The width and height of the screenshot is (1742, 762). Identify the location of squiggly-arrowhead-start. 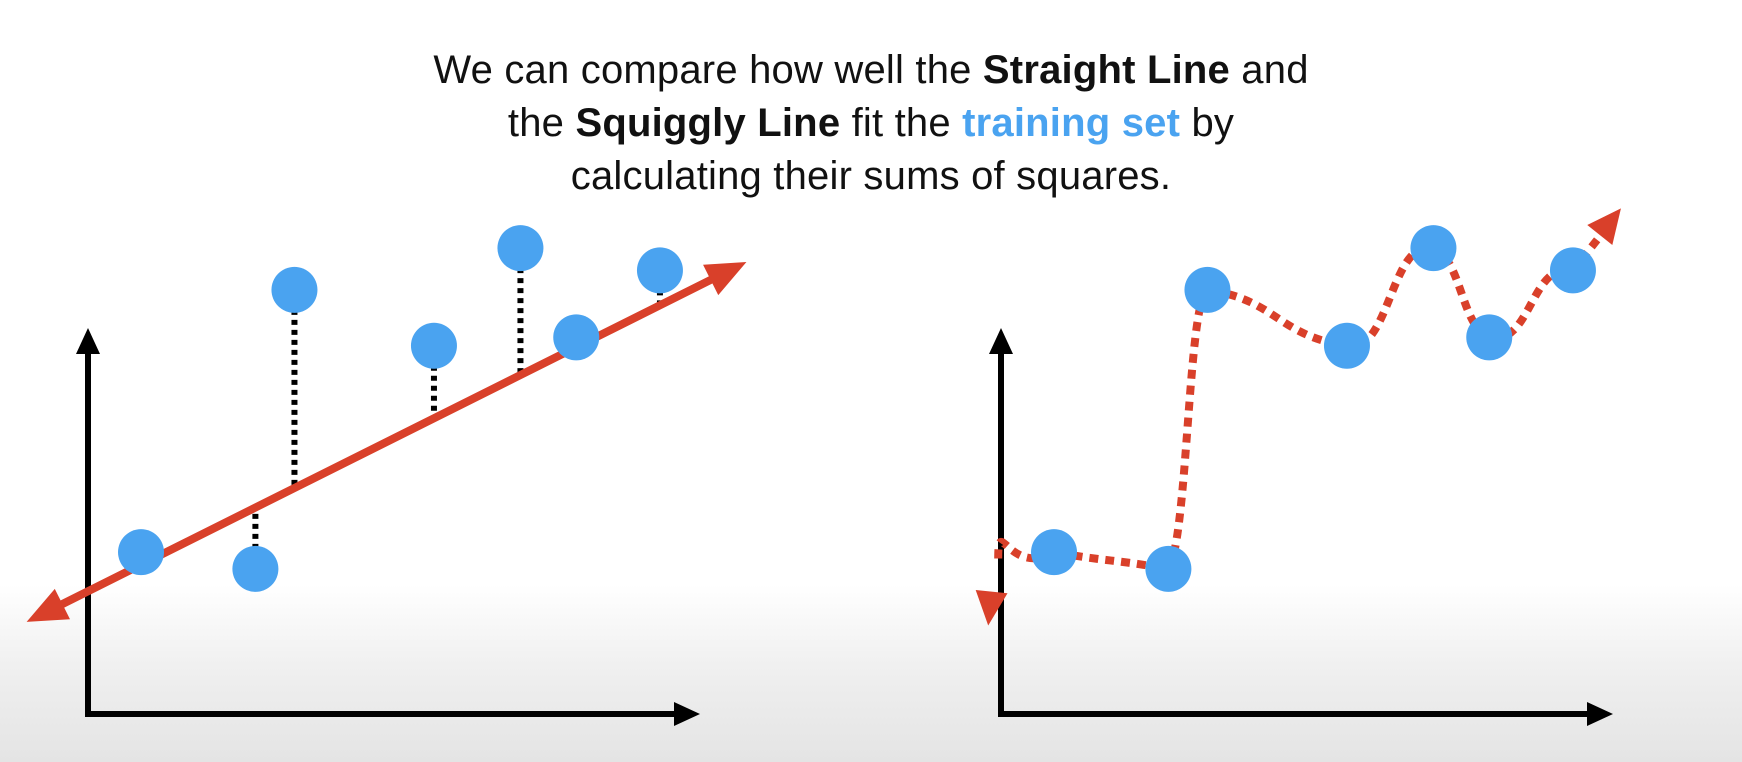
(991, 608).